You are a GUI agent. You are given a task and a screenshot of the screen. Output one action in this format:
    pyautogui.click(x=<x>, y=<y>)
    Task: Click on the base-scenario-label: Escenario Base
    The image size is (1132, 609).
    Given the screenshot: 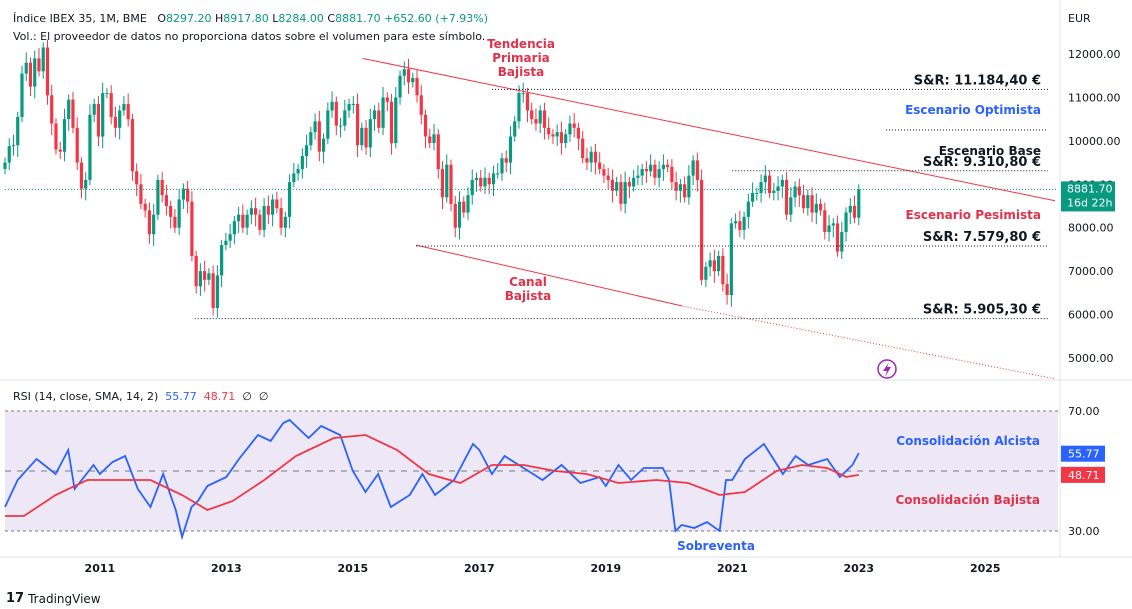 What is the action you would take?
    pyautogui.click(x=990, y=151)
    